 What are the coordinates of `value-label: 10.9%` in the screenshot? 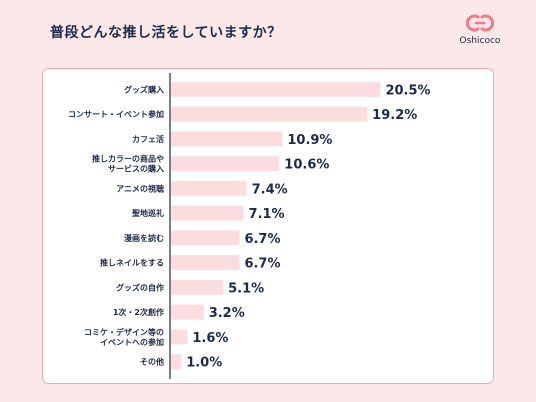 It's located at (309, 140).